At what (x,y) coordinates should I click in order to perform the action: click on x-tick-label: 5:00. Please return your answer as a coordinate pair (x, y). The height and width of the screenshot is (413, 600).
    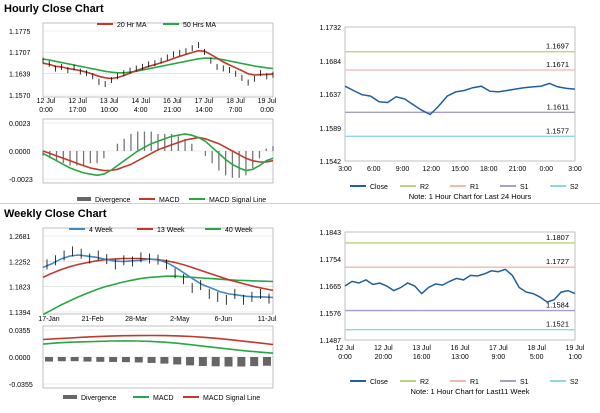
    Looking at the image, I should click on (537, 357).